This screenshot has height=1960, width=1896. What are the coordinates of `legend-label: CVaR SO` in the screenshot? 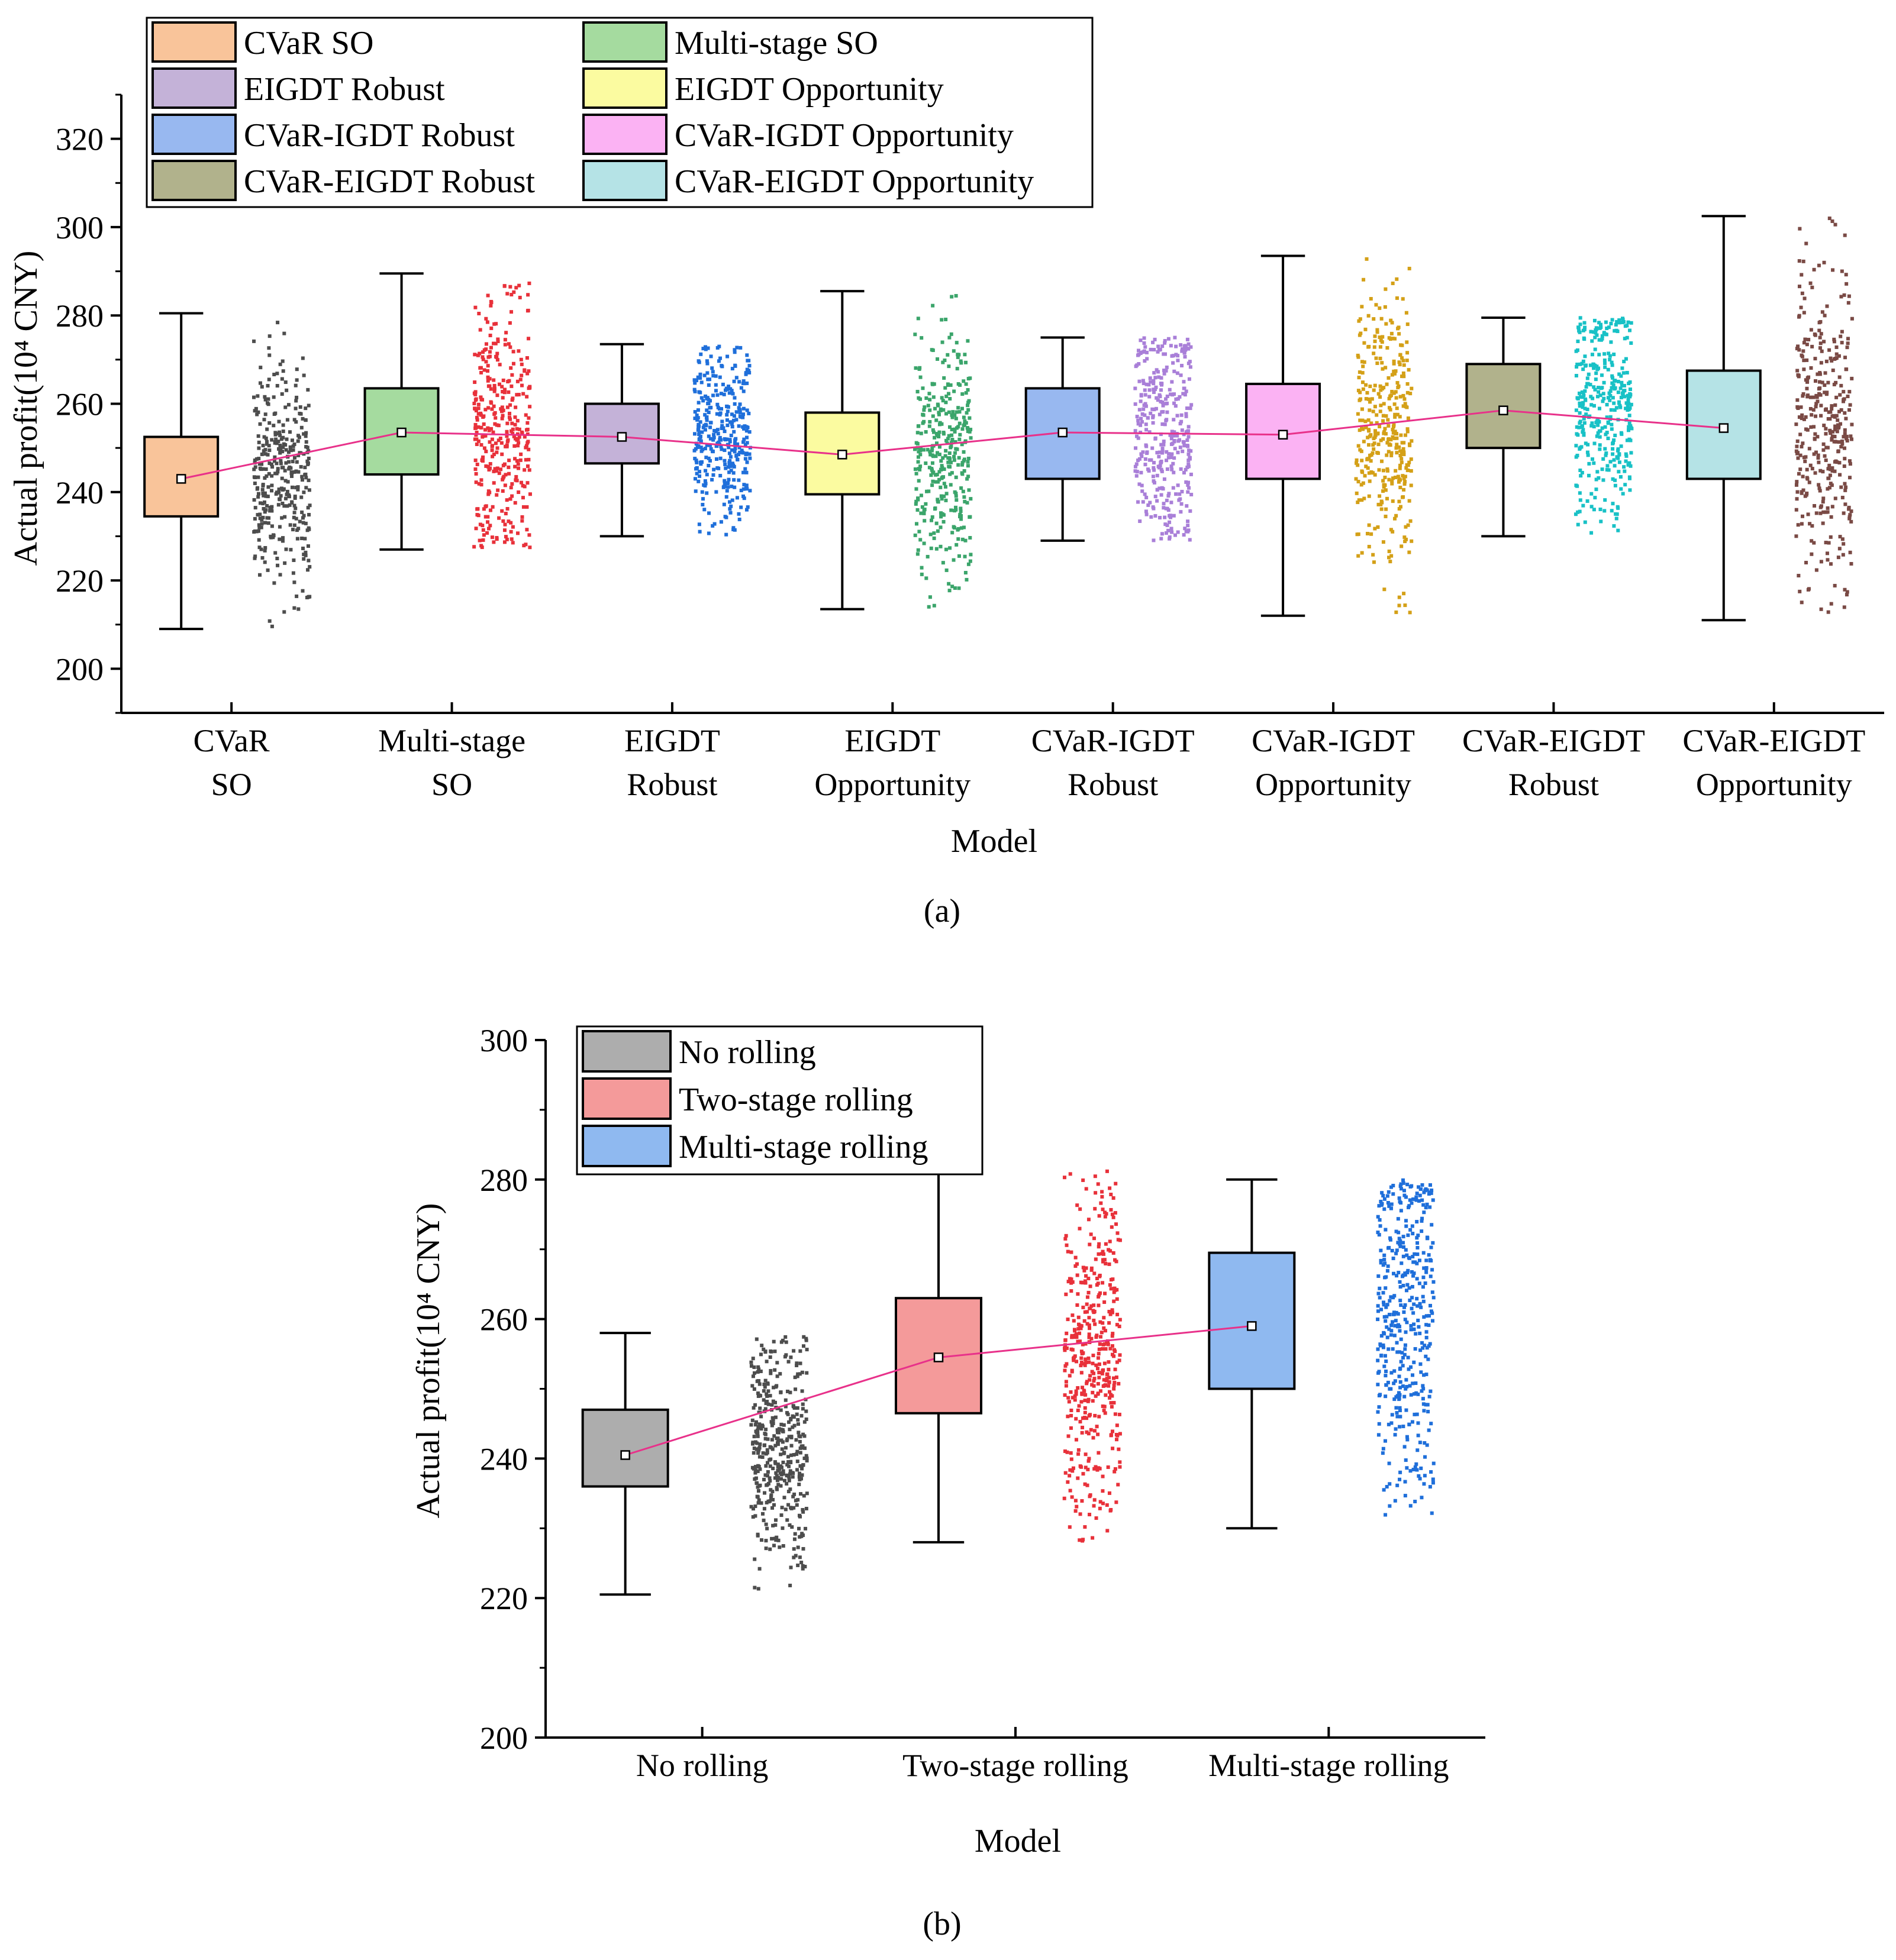 It's located at (308, 43).